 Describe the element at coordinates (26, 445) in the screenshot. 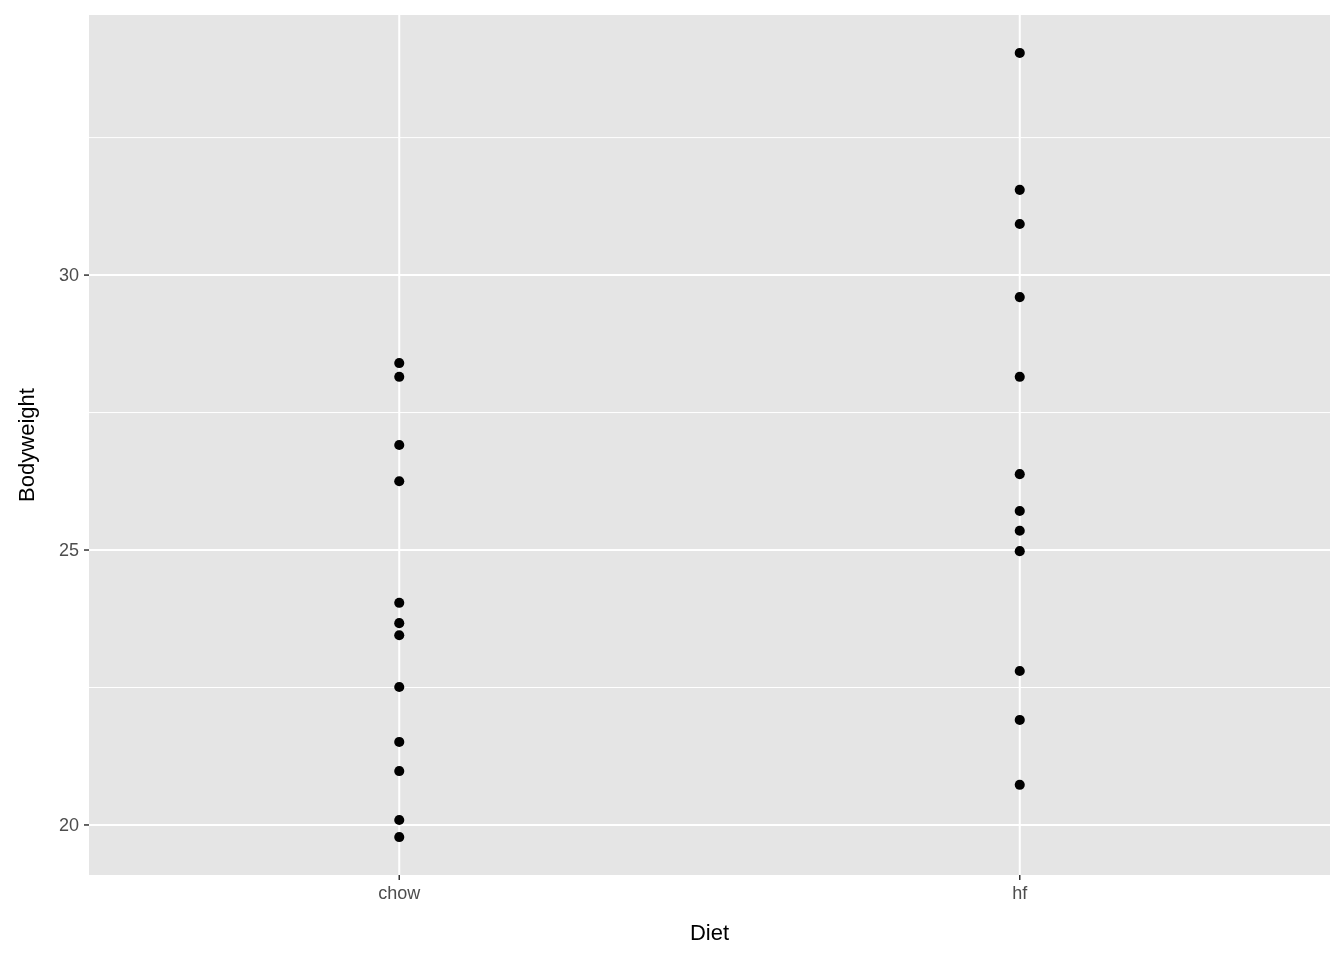

I see `y-axis-title: Bodyweight` at that location.